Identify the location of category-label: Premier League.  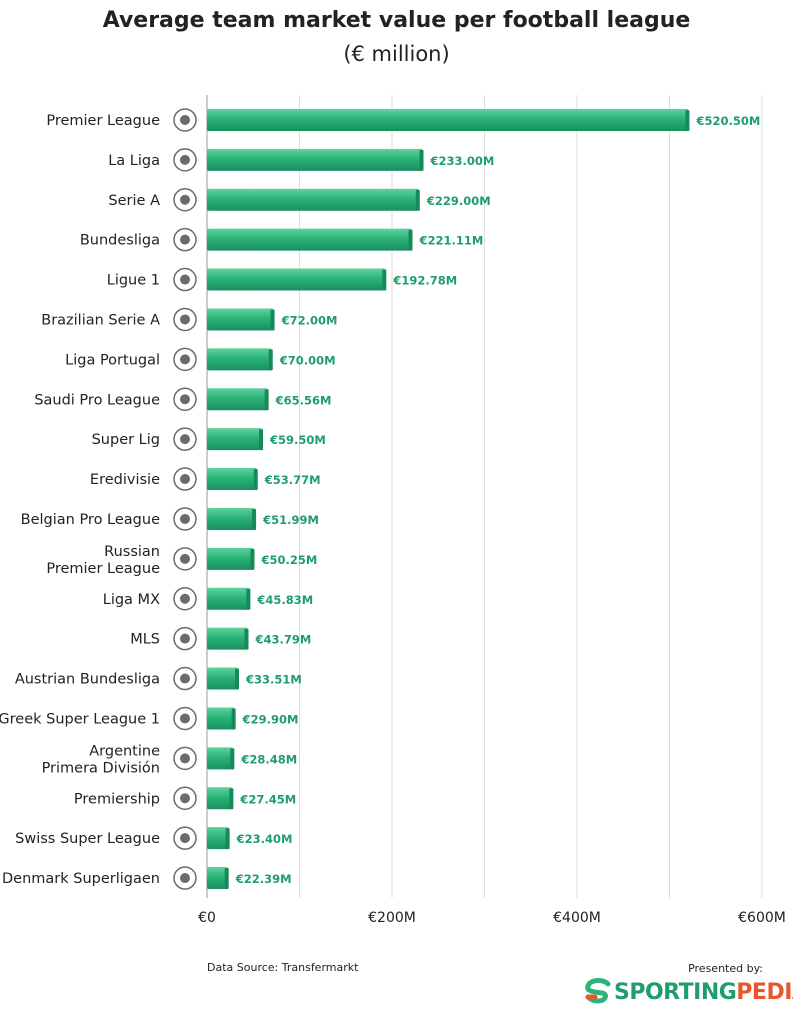
(103, 121).